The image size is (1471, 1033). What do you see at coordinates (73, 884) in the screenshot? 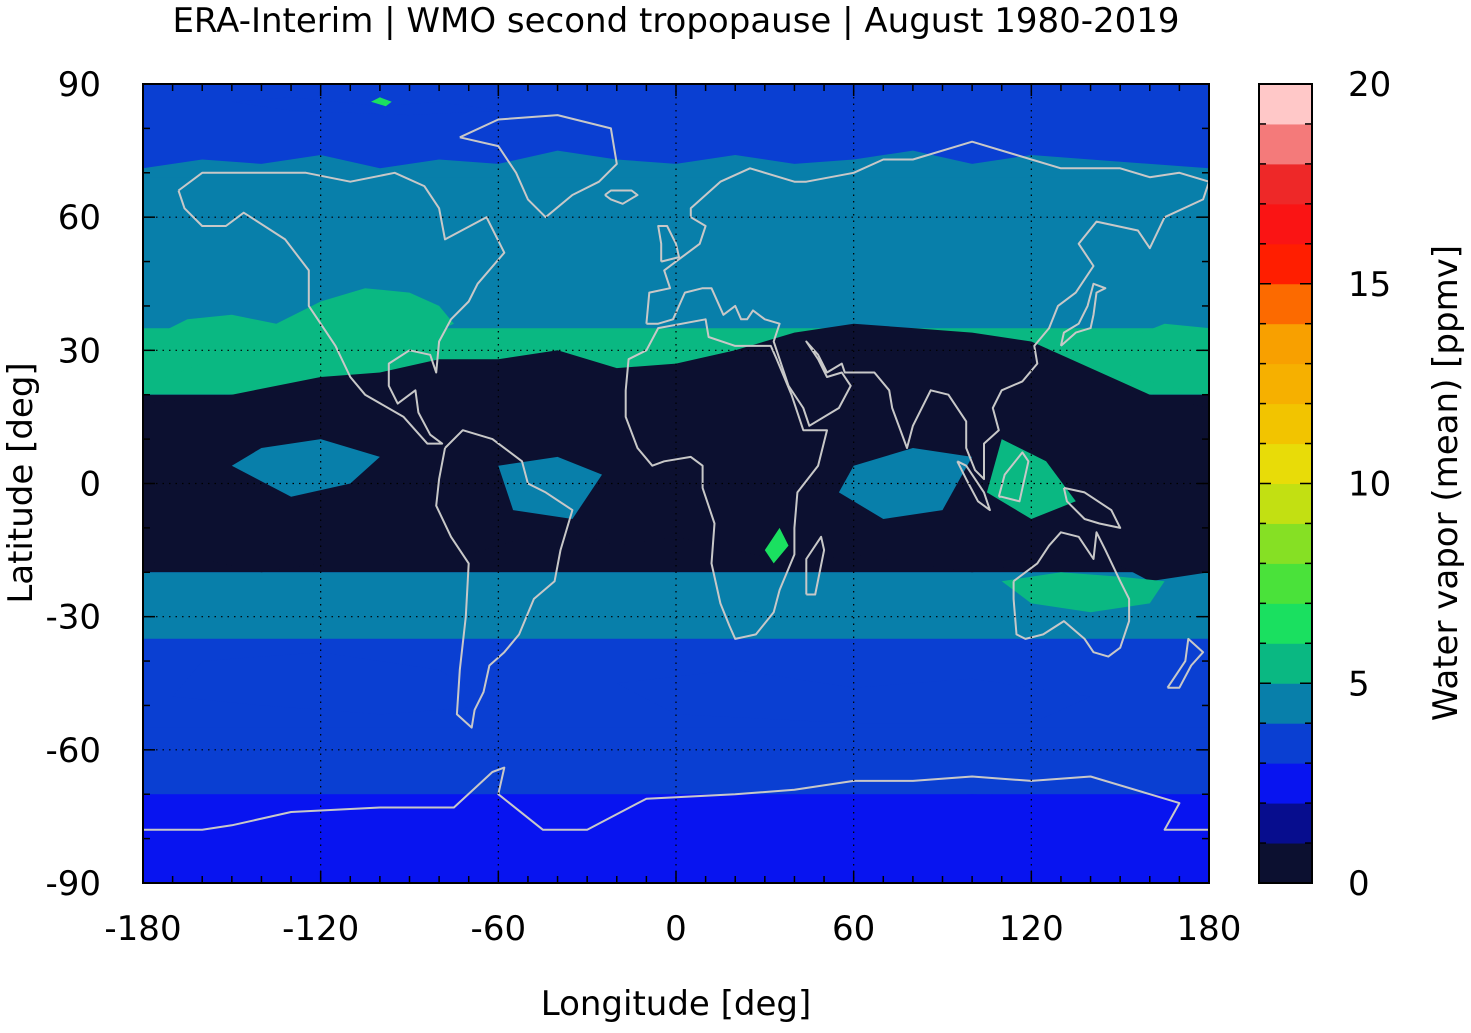
I see `y-tick-label: -90` at bounding box center [73, 884].